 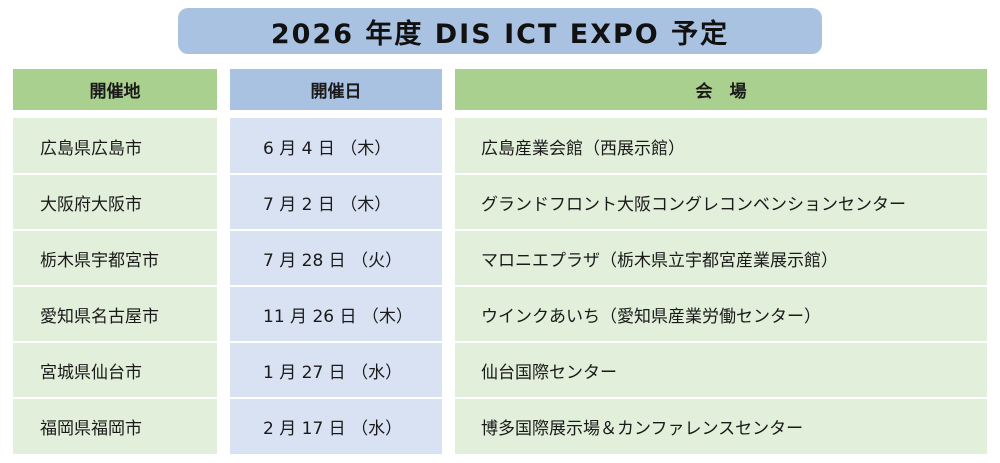 I want to click on table-row: 広島県広島市 6 月 4 日 （木） 広島産業会館（西展示館）, so click(x=500, y=146).